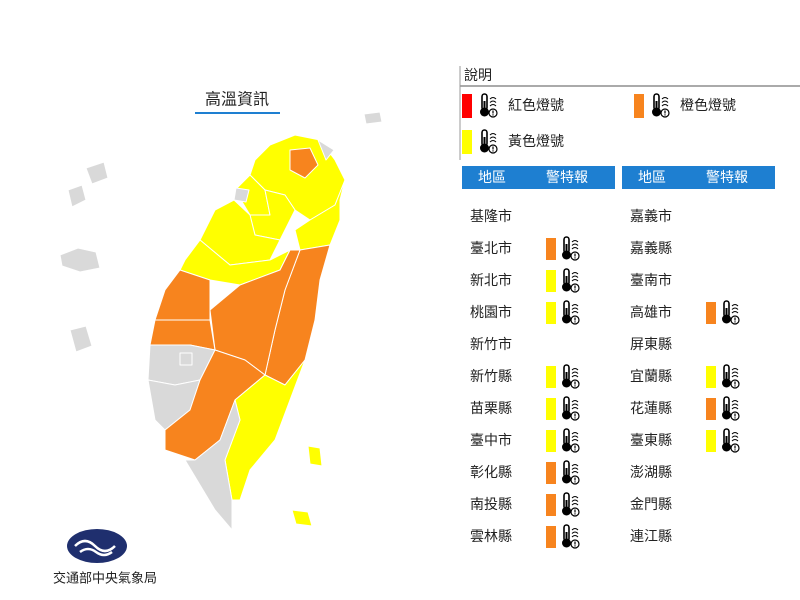 This screenshot has width=800, height=600. I want to click on region-name: 臺東縣, so click(651, 441).